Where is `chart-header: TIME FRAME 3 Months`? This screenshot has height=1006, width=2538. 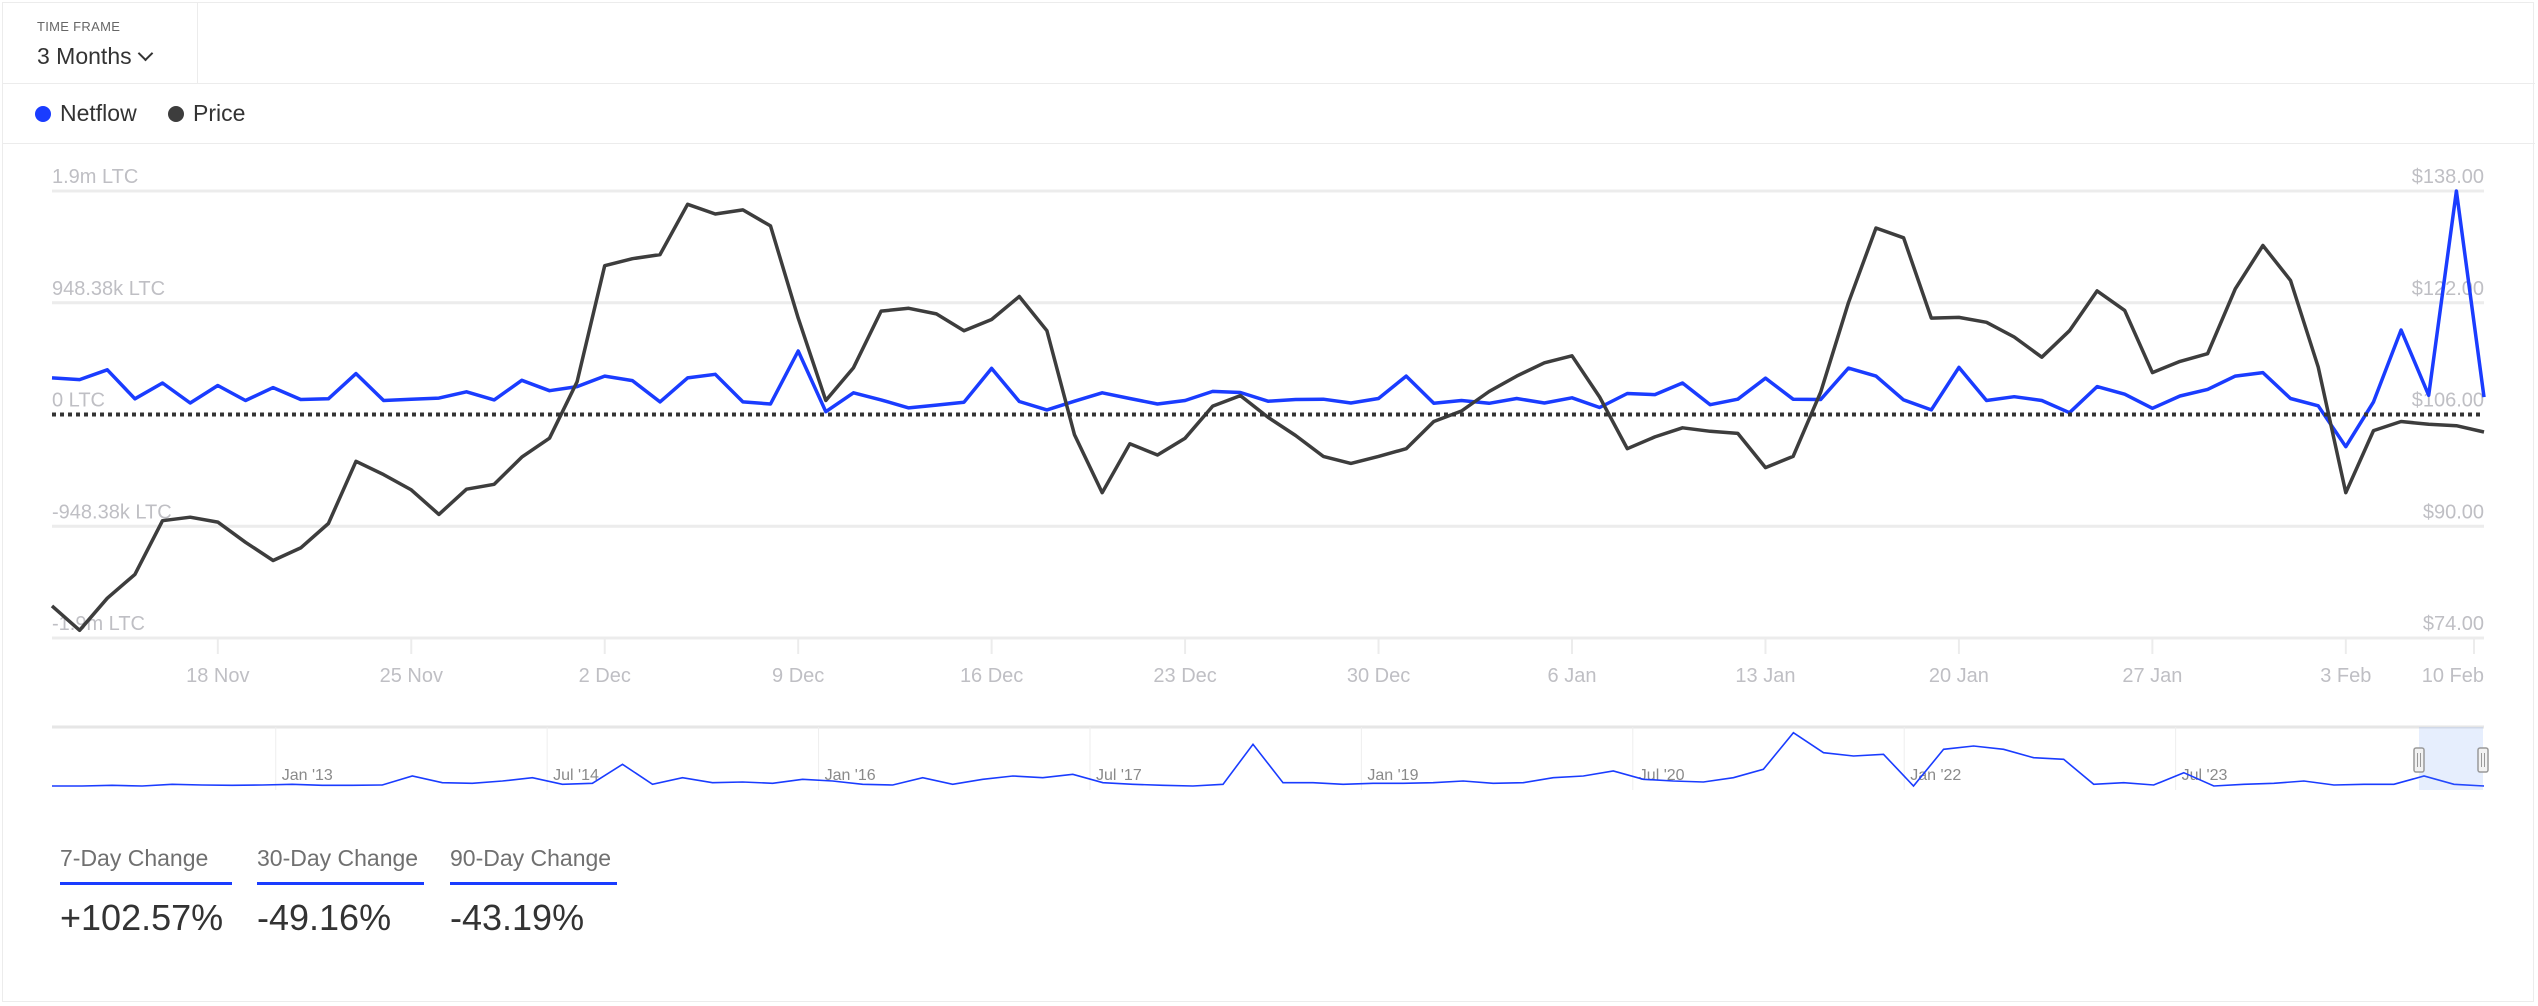
chart-header: TIME FRAME 3 Months is located at coordinates (1269, 43).